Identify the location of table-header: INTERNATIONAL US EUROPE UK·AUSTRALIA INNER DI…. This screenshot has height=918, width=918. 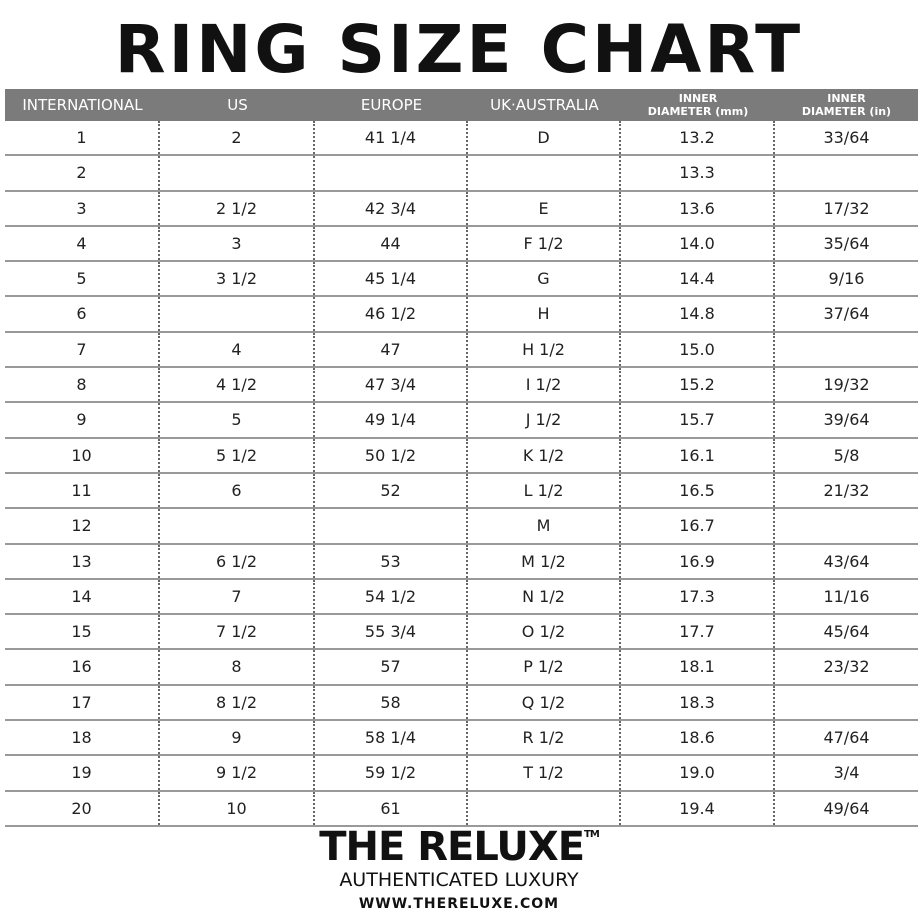
(461, 105).